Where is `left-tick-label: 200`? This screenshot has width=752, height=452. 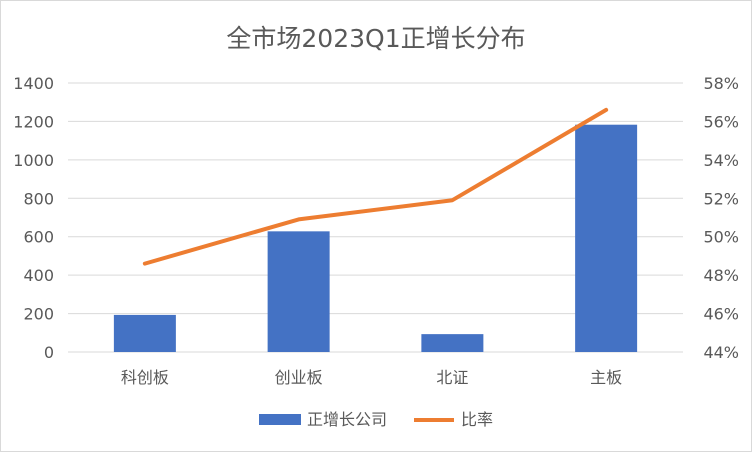
left-tick-label: 200 is located at coordinates (38, 314).